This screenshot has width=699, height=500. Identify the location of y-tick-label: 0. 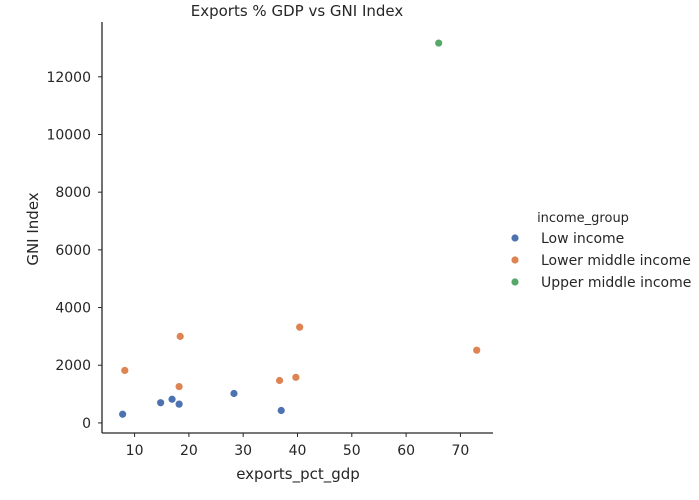
(86, 424).